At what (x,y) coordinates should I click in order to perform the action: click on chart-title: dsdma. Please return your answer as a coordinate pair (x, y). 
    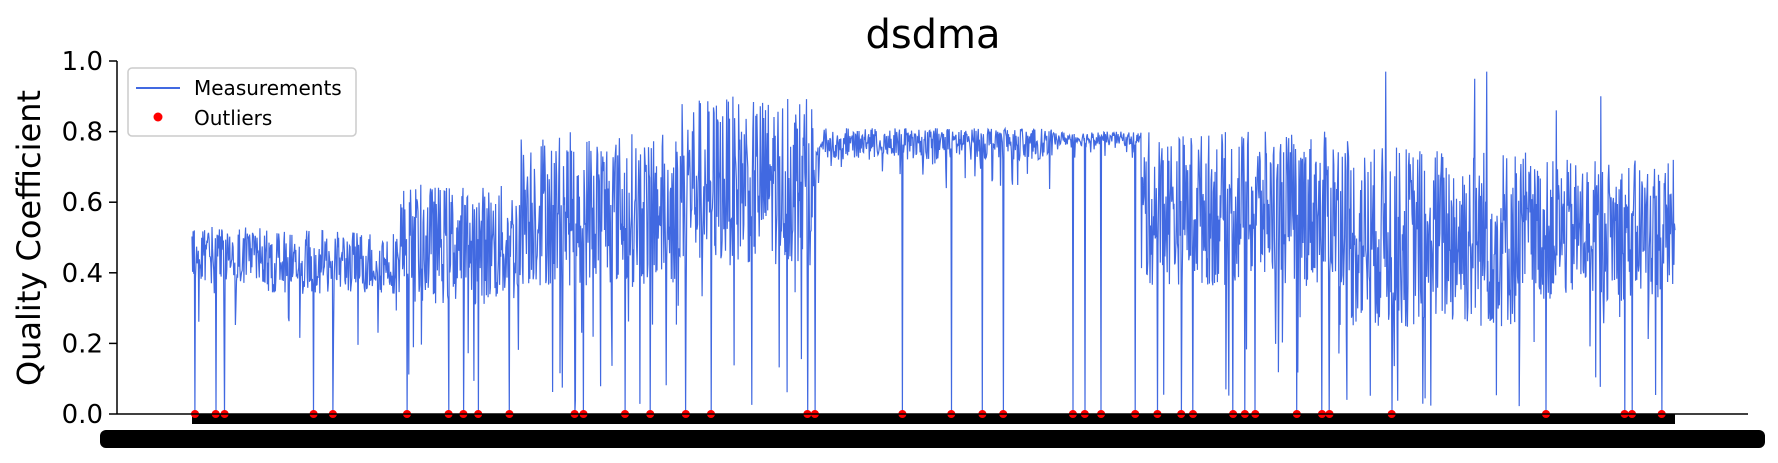
    Looking at the image, I should click on (932, 35).